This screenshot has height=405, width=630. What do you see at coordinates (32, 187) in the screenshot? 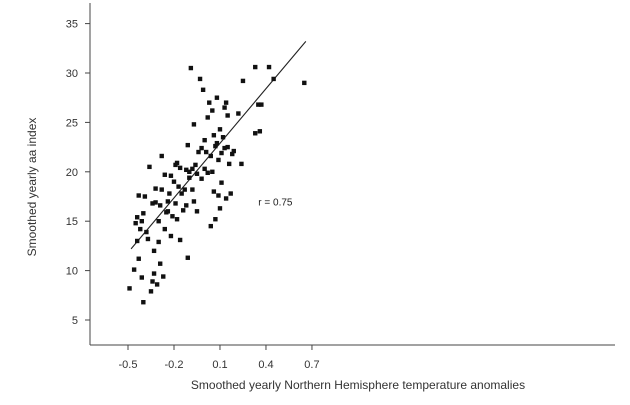
I see `y-axis-title: Smoothed yearly aa index` at bounding box center [32, 187].